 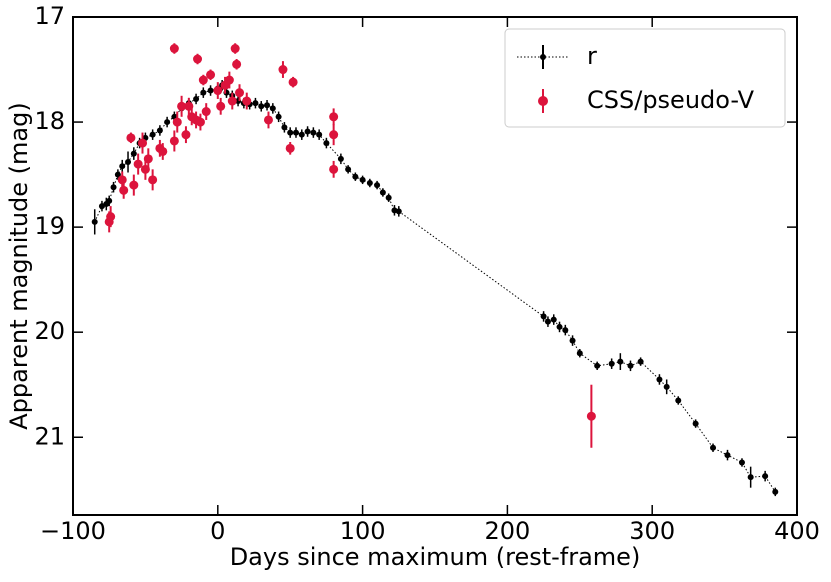 What do you see at coordinates (217, 531) in the screenshot?
I see `x-tick-label: 0` at bounding box center [217, 531].